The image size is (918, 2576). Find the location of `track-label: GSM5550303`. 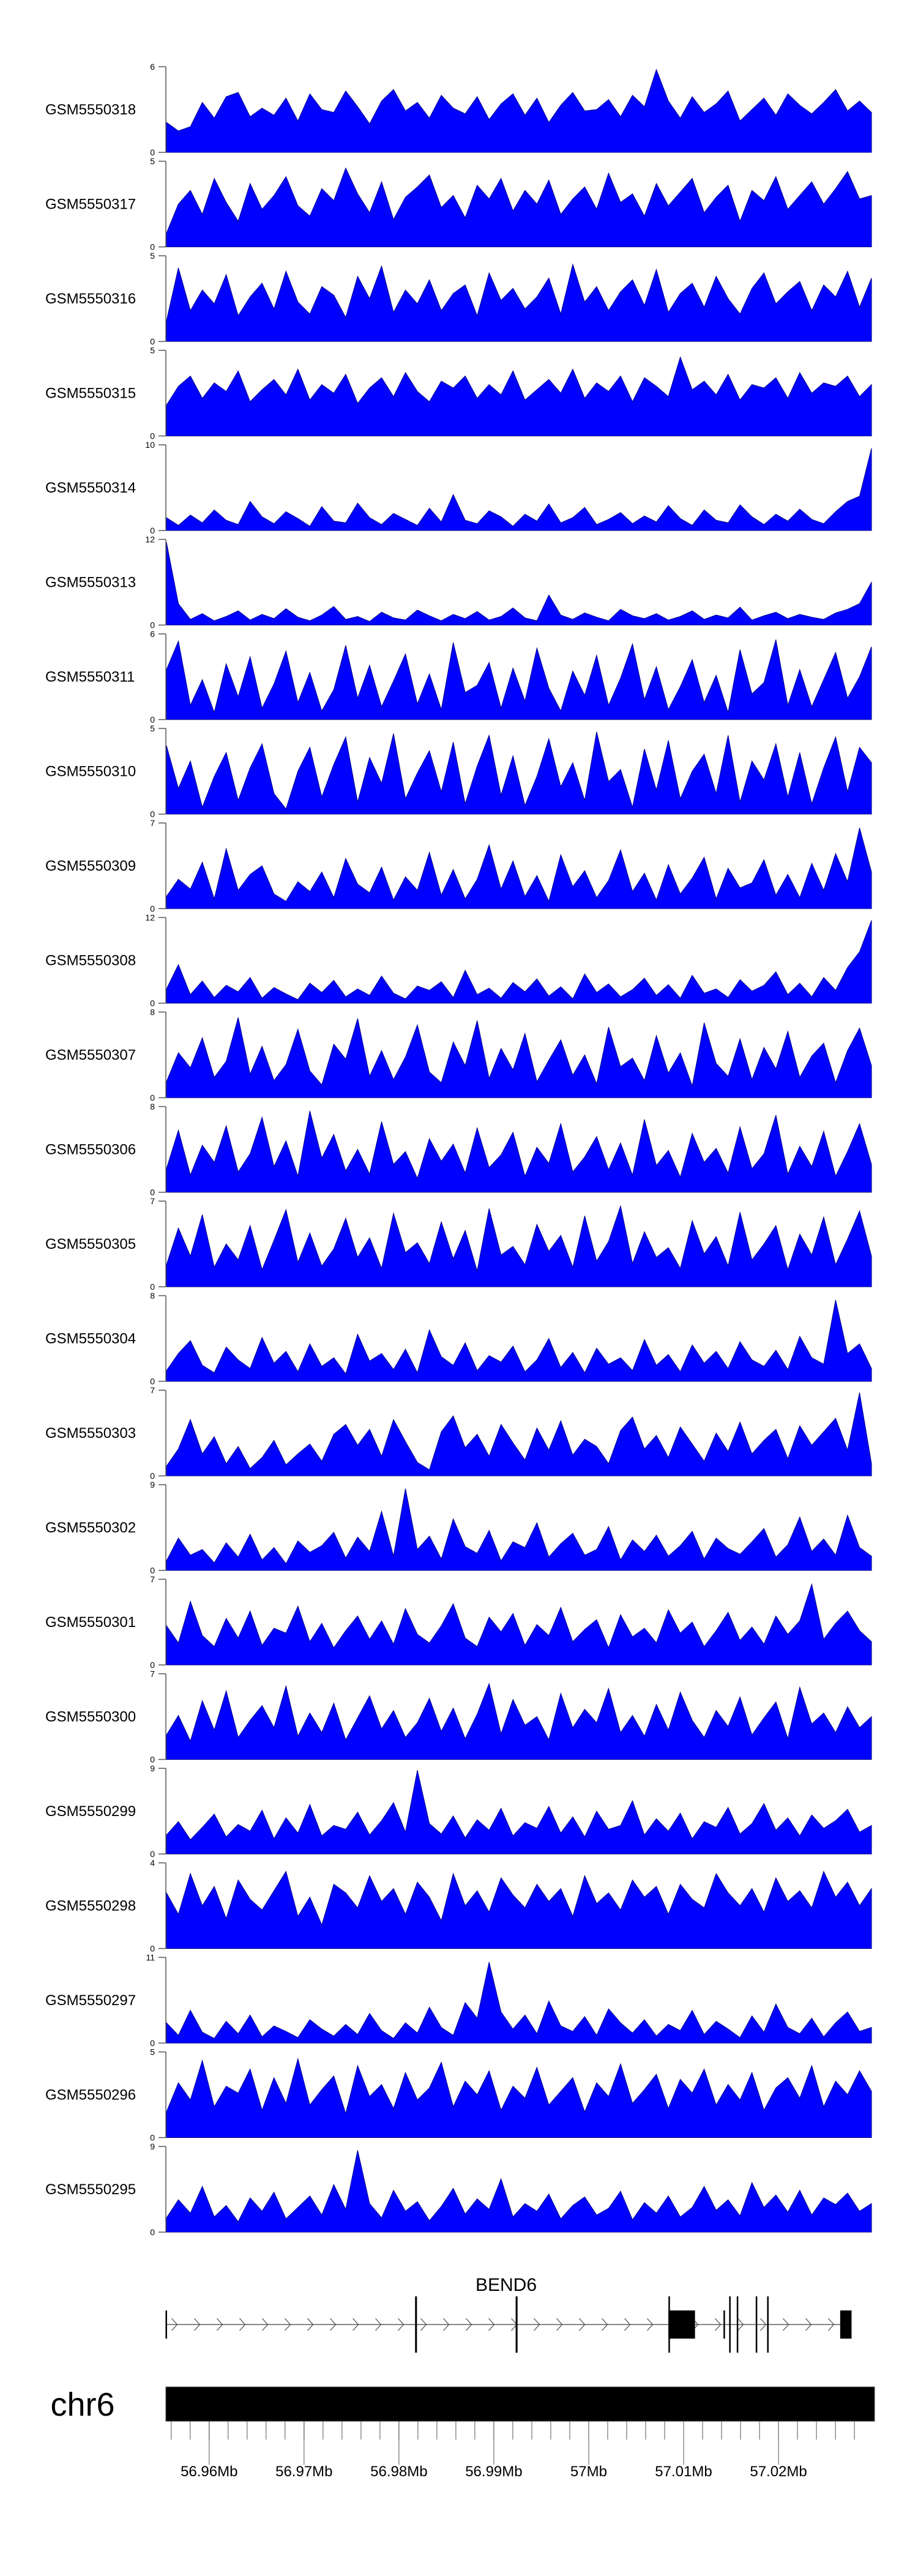

track-label: GSM5550303 is located at coordinates (90, 1433).